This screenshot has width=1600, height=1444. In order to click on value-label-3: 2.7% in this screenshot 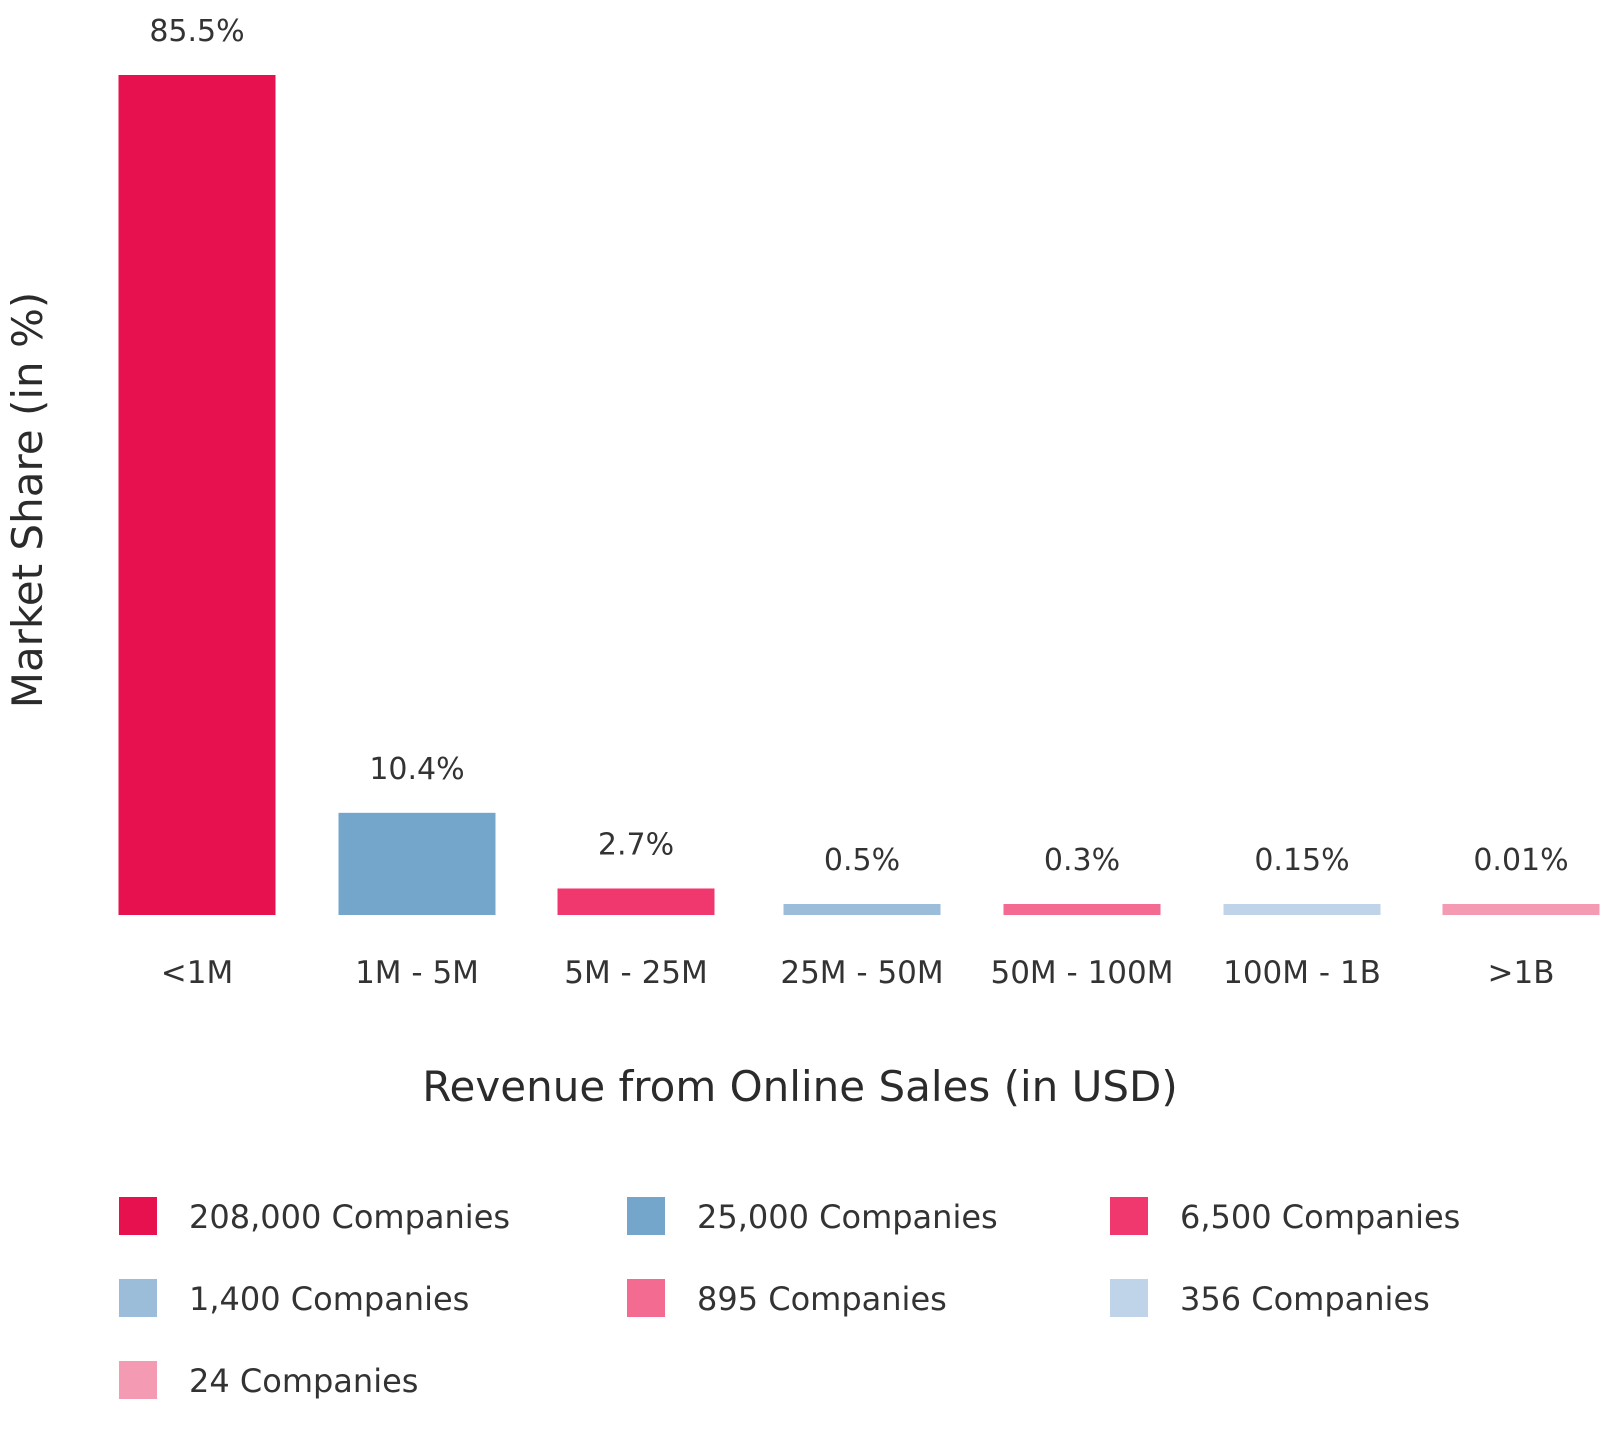, I will do `click(636, 844)`.